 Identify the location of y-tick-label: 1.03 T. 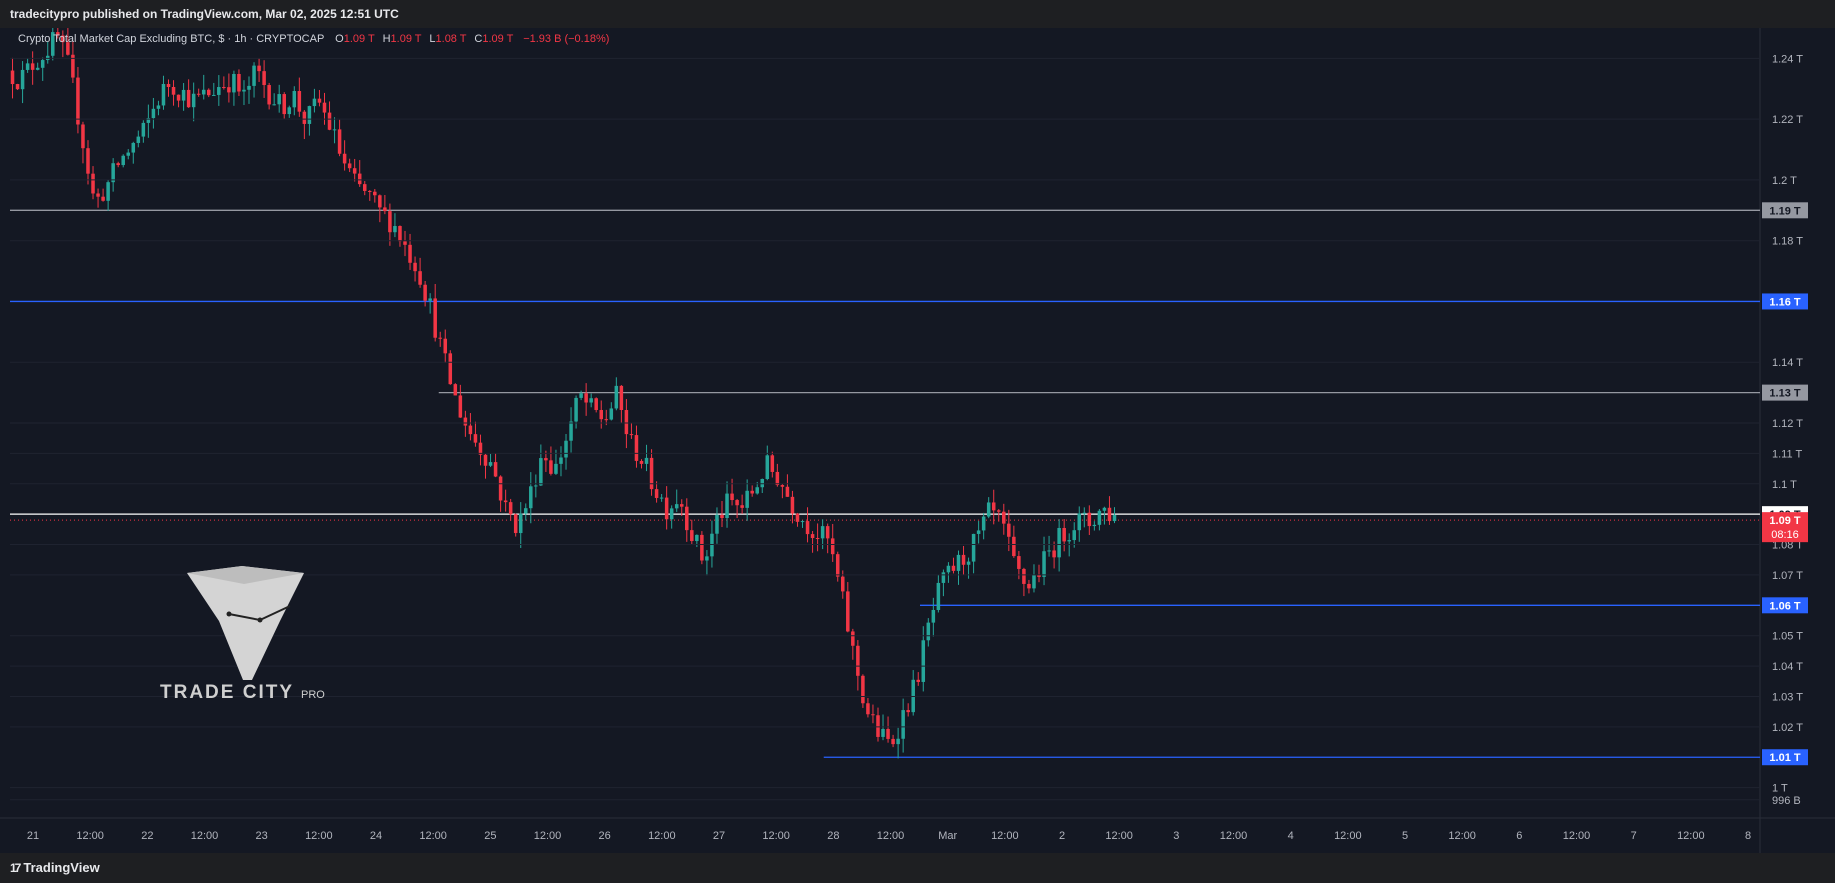
(1787, 697).